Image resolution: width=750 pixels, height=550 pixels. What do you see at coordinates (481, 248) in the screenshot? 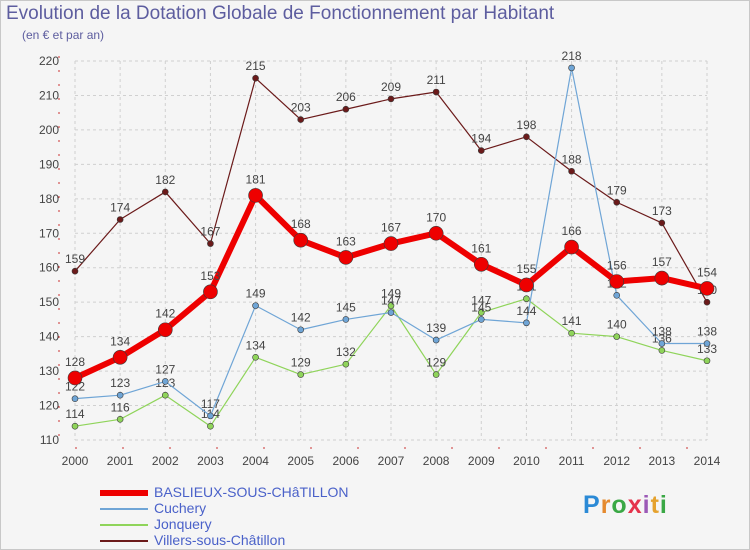
I see `data-label: 161` at bounding box center [481, 248].